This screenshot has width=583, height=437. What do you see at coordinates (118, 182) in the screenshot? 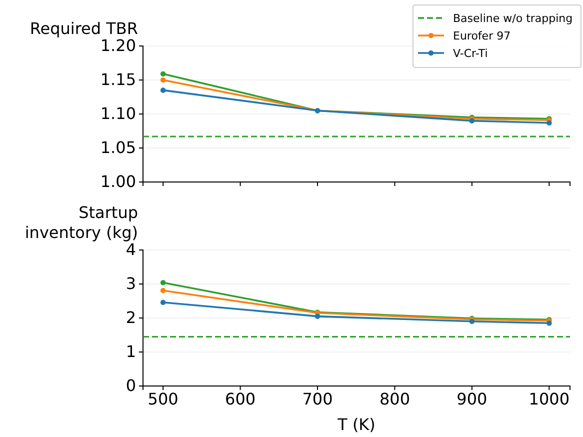
I see `y-tick-label: 1.00` at bounding box center [118, 182].